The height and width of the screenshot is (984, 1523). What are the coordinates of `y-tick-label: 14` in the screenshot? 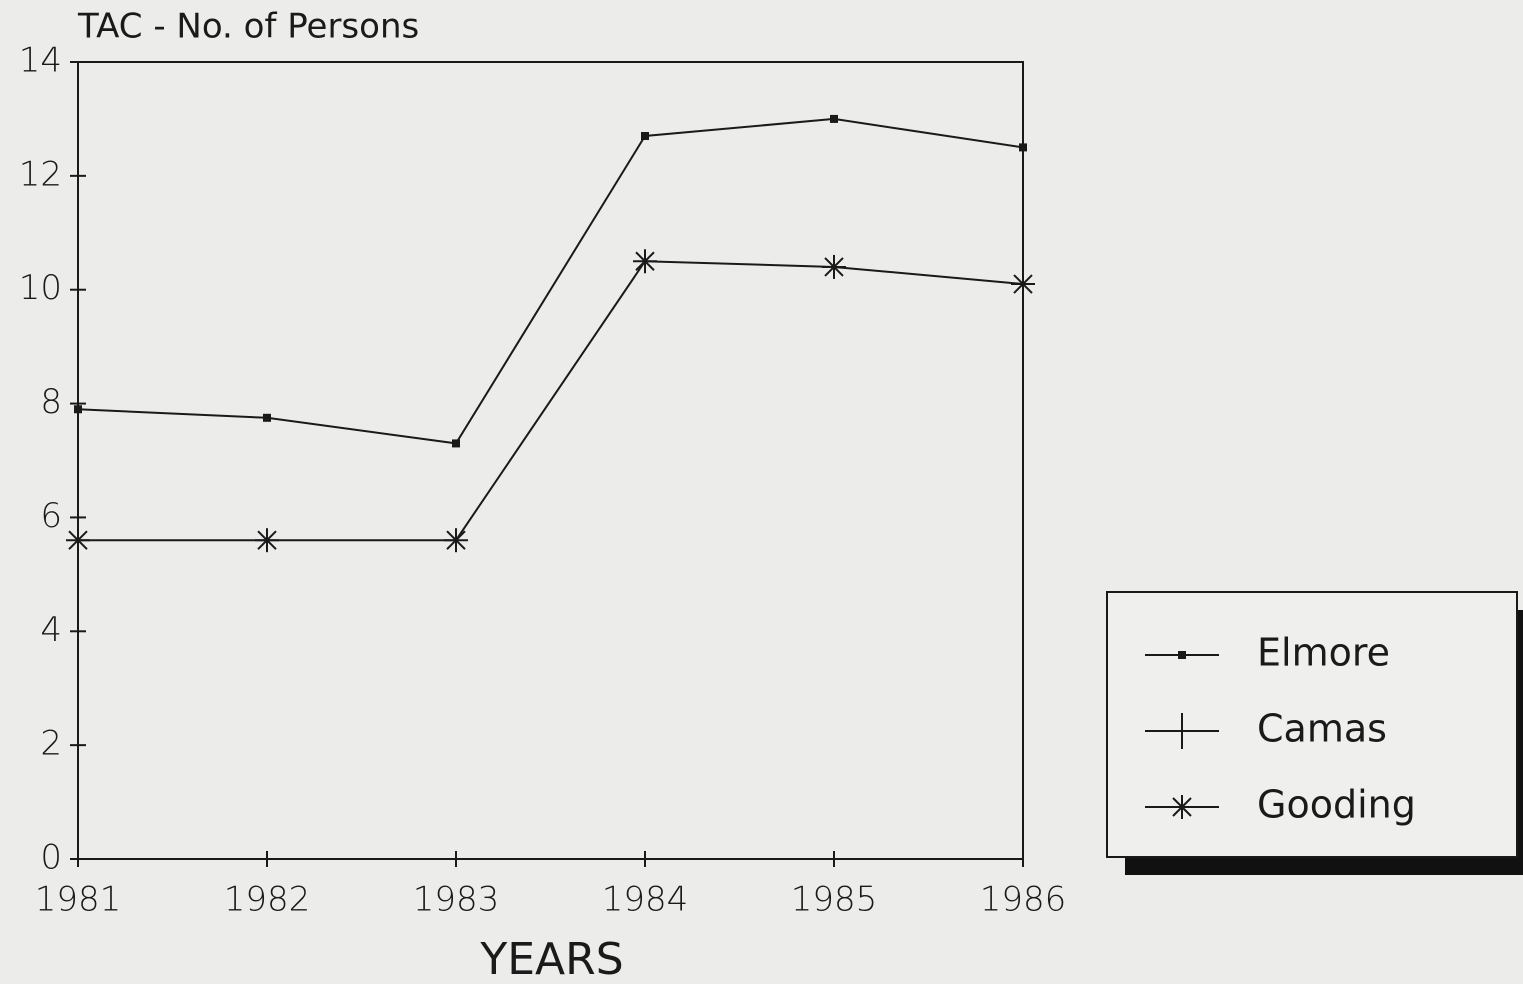 It's located at (40, 61).